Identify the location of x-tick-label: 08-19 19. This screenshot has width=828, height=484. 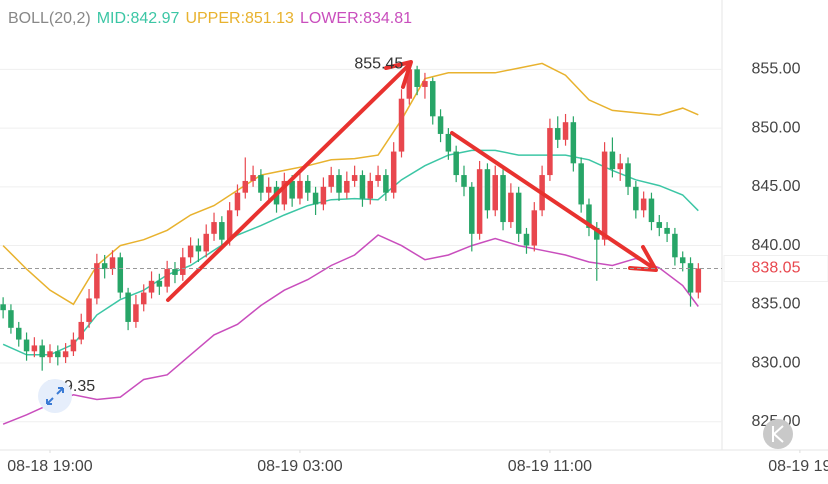
(798, 466).